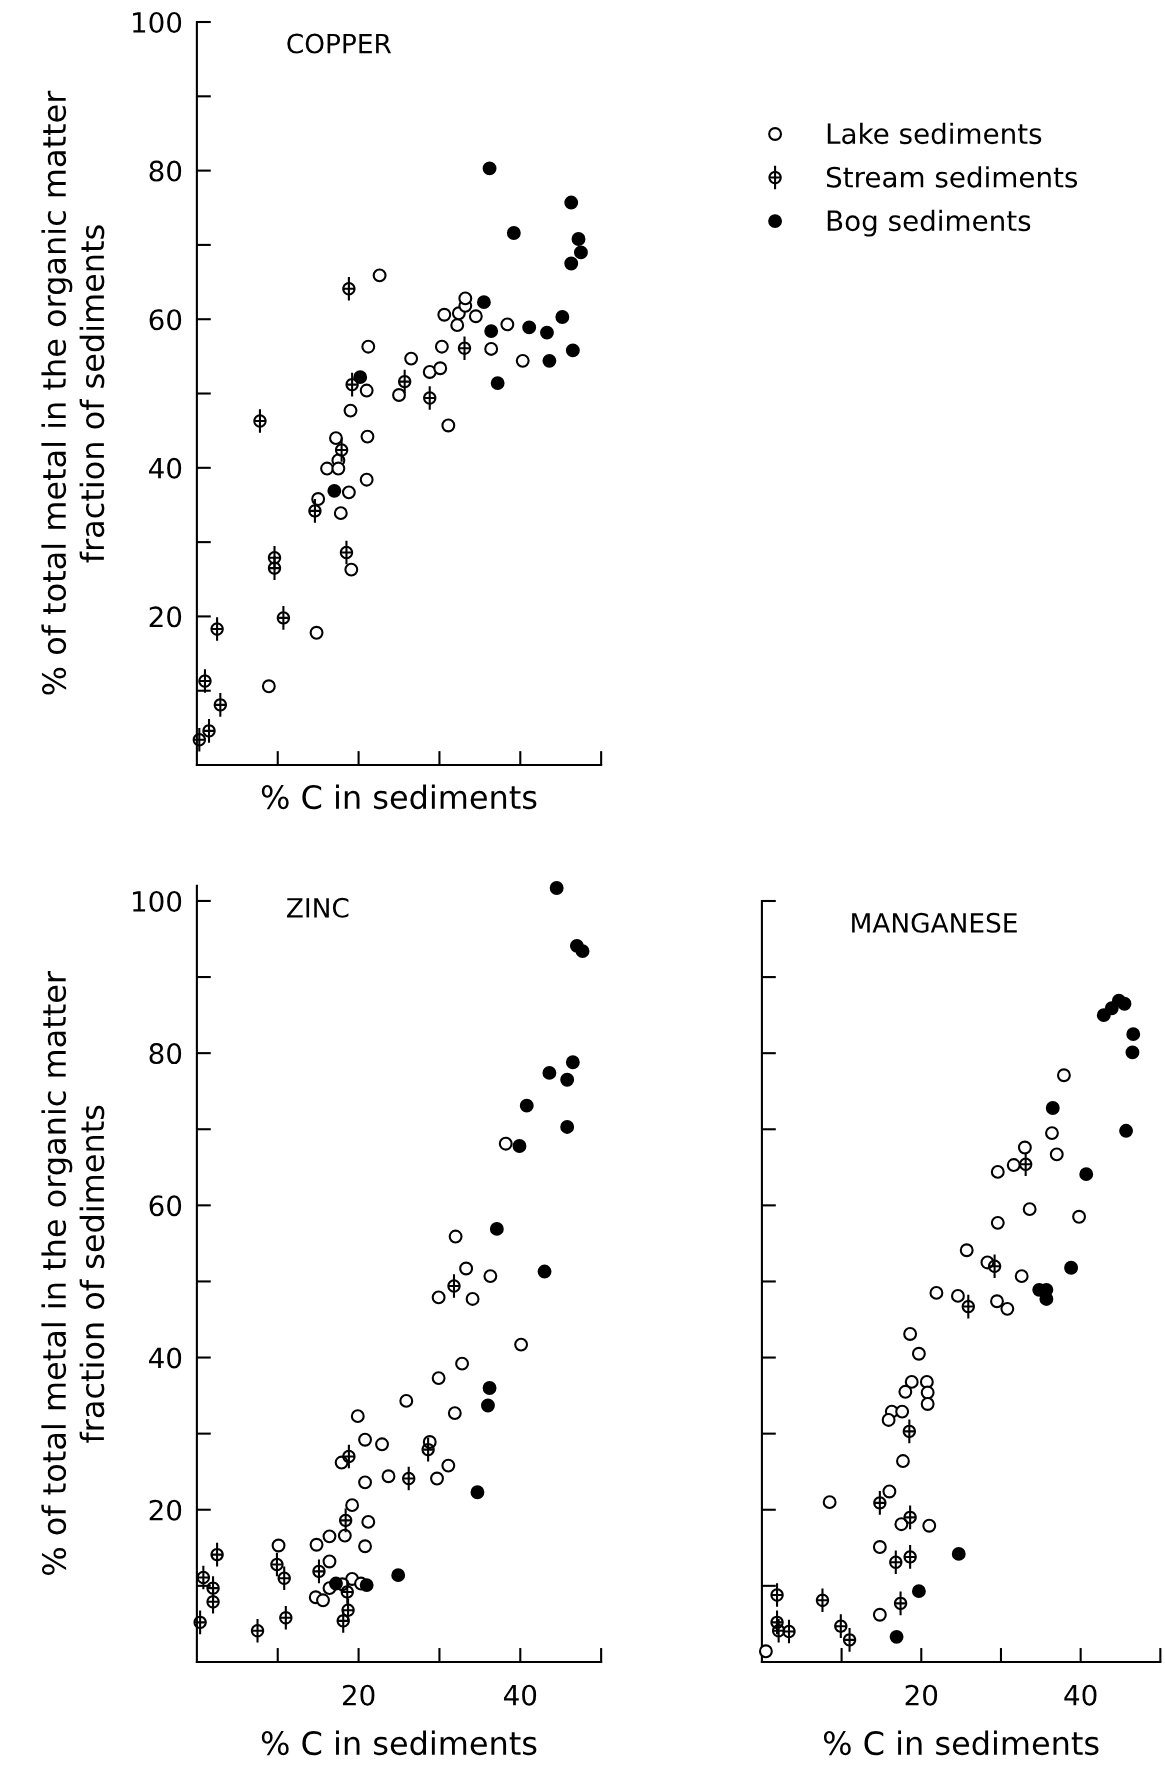 This screenshot has width=1165, height=1775. Describe the element at coordinates (934, 922) in the screenshot. I see `chart-title: MANGANESE` at that location.